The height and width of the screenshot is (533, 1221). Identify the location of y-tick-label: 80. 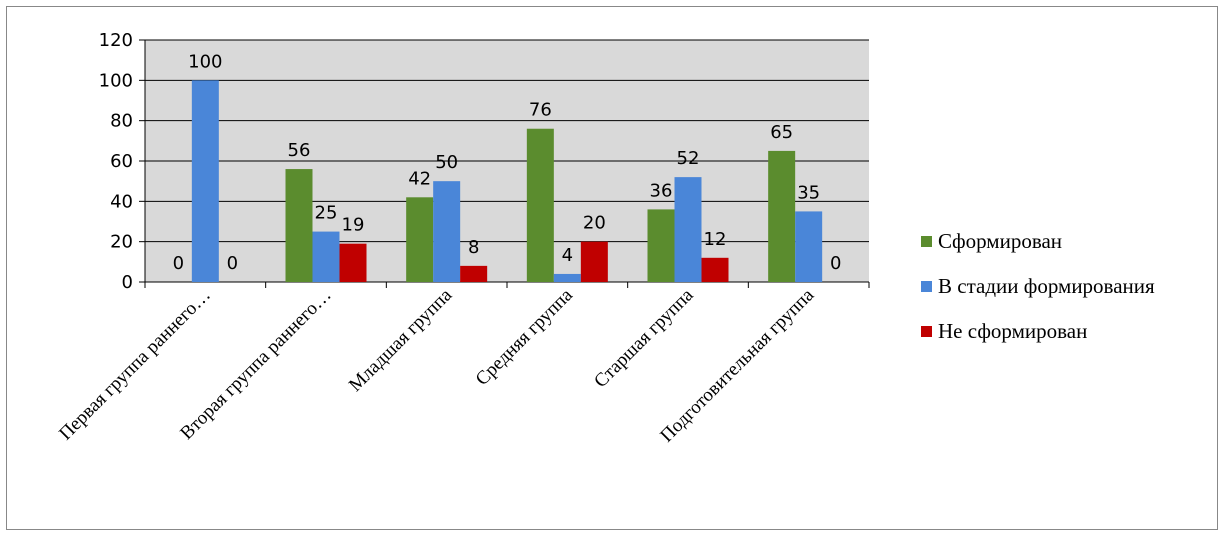
(121, 121).